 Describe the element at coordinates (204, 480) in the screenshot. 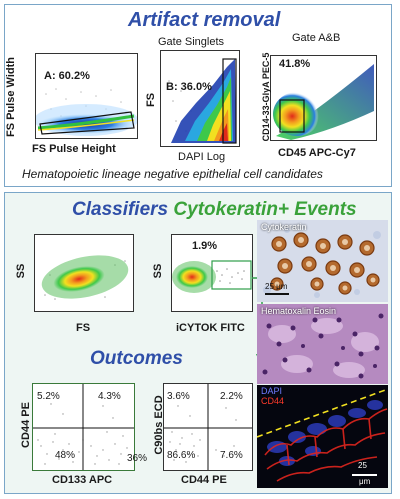

I see `c90bs-cd44-xlabel: CD44 PE` at that location.